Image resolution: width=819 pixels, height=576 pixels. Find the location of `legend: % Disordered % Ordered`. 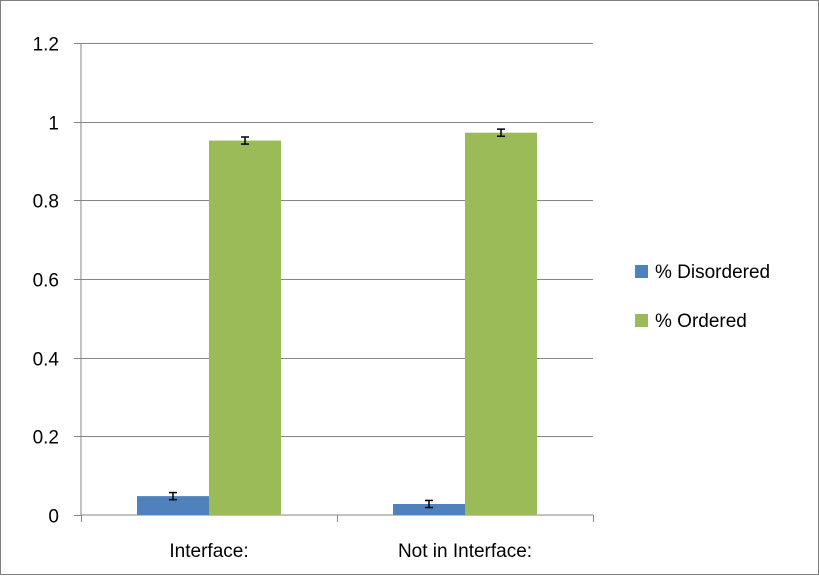

legend: % Disordered % Ordered is located at coordinates (702, 297).